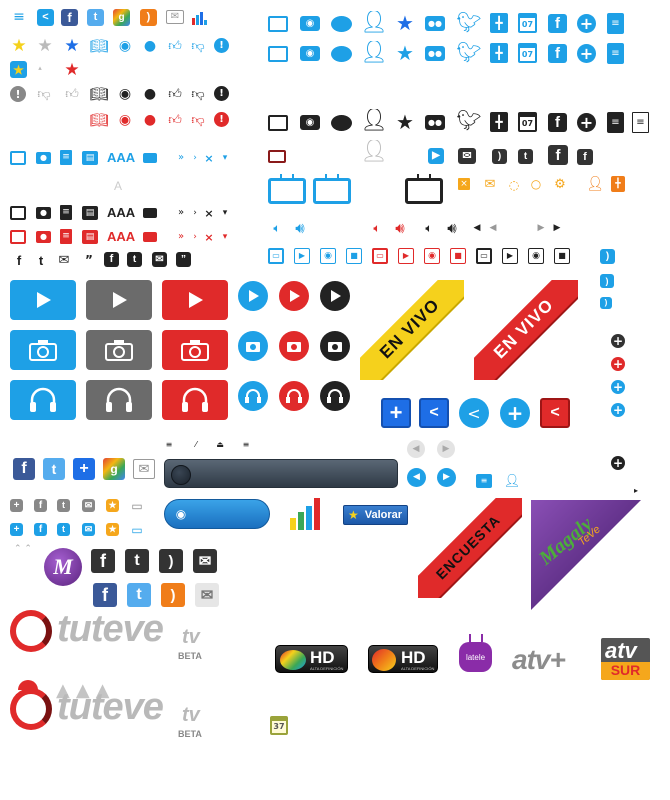 Image resolution: width=670 pixels, height=800 pixels. What do you see at coordinates (341, 54) in the screenshot?
I see `chat-icon` at bounding box center [341, 54].